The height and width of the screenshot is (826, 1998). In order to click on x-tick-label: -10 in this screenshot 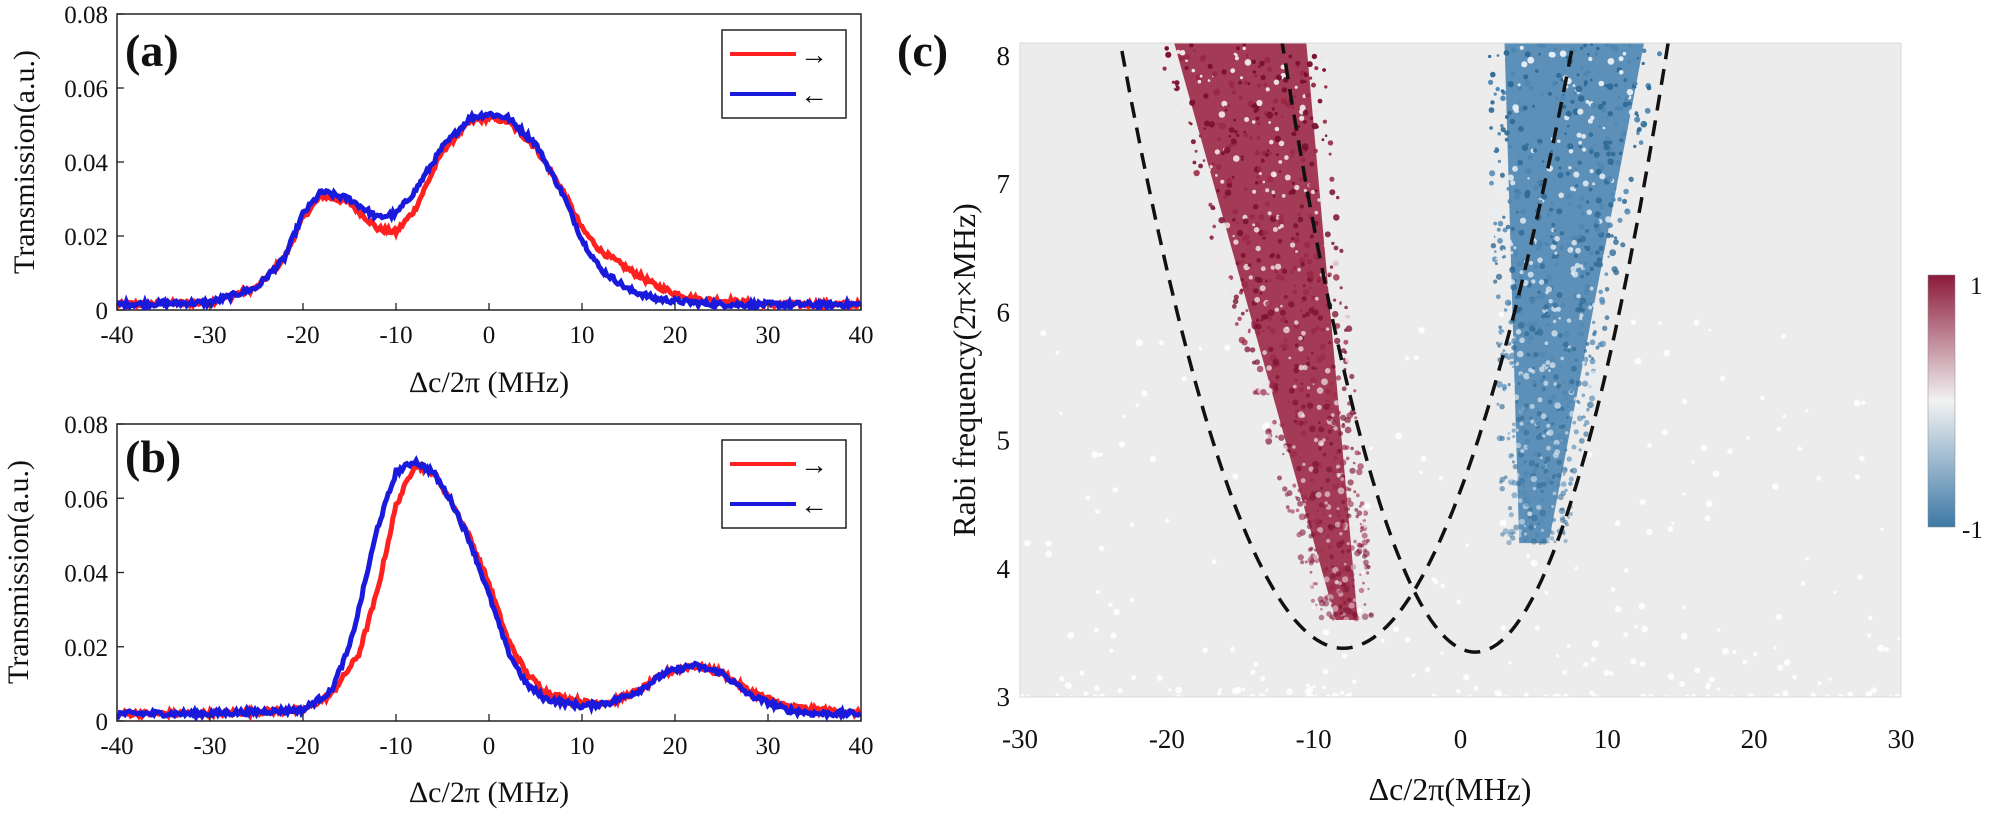, I will do `click(395, 746)`.